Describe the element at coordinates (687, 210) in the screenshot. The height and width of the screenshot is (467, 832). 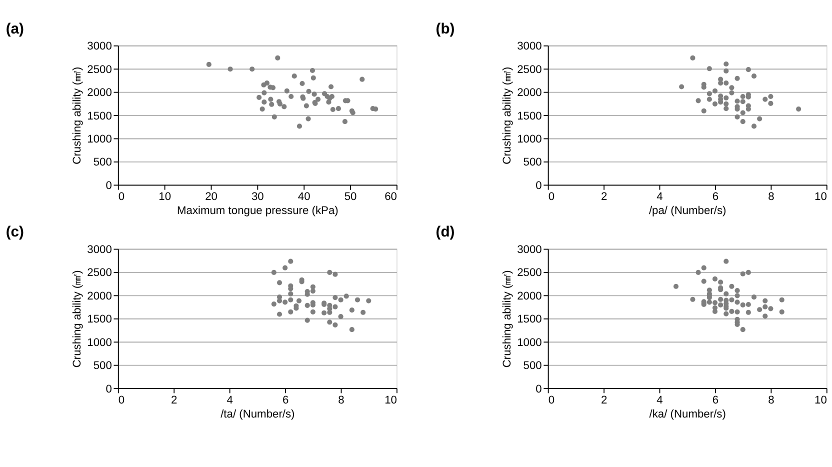
I see `x-axis-title: /pa/ (Number/s)` at that location.